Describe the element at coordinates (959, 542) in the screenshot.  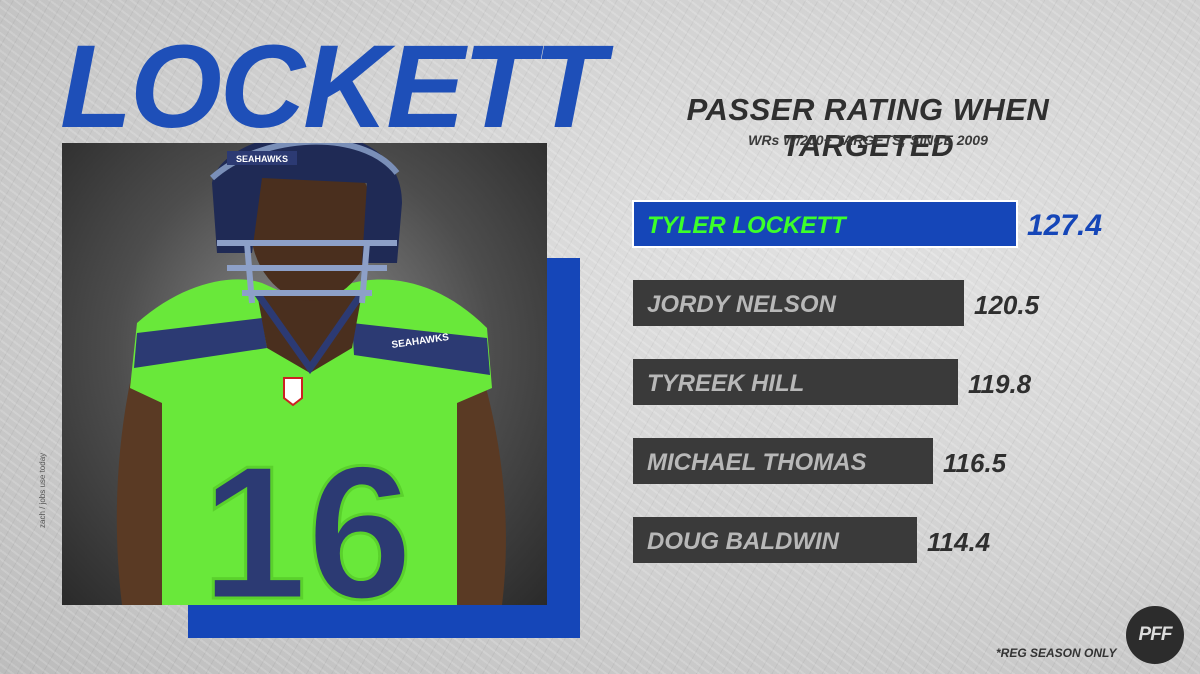
I see `bar-value-4: 114.4` at that location.